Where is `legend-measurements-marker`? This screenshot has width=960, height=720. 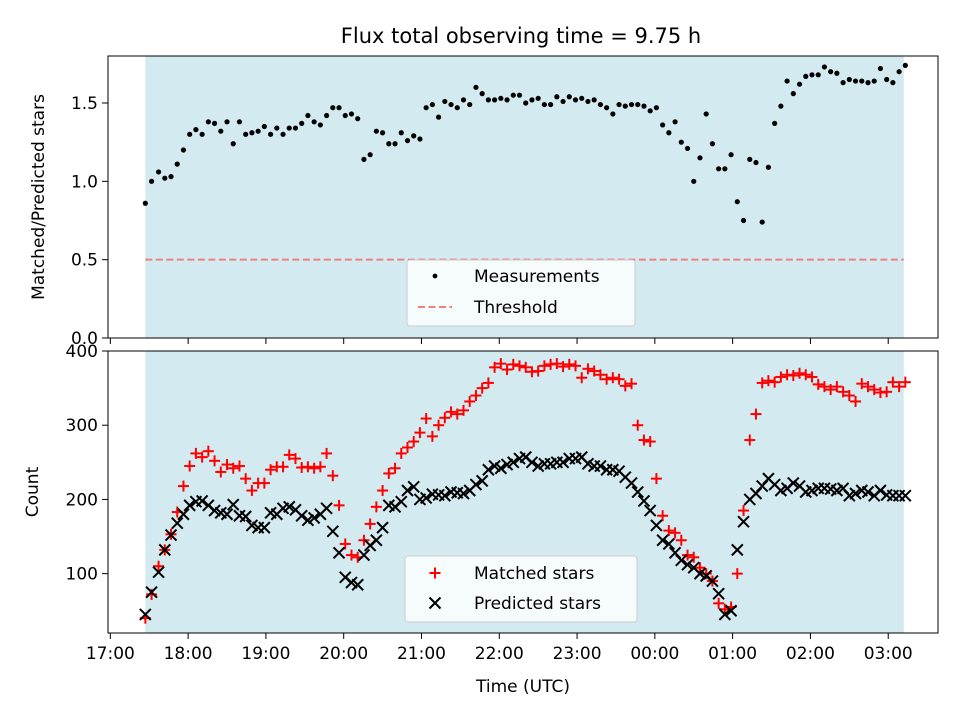
legend-measurements-marker is located at coordinates (435, 276).